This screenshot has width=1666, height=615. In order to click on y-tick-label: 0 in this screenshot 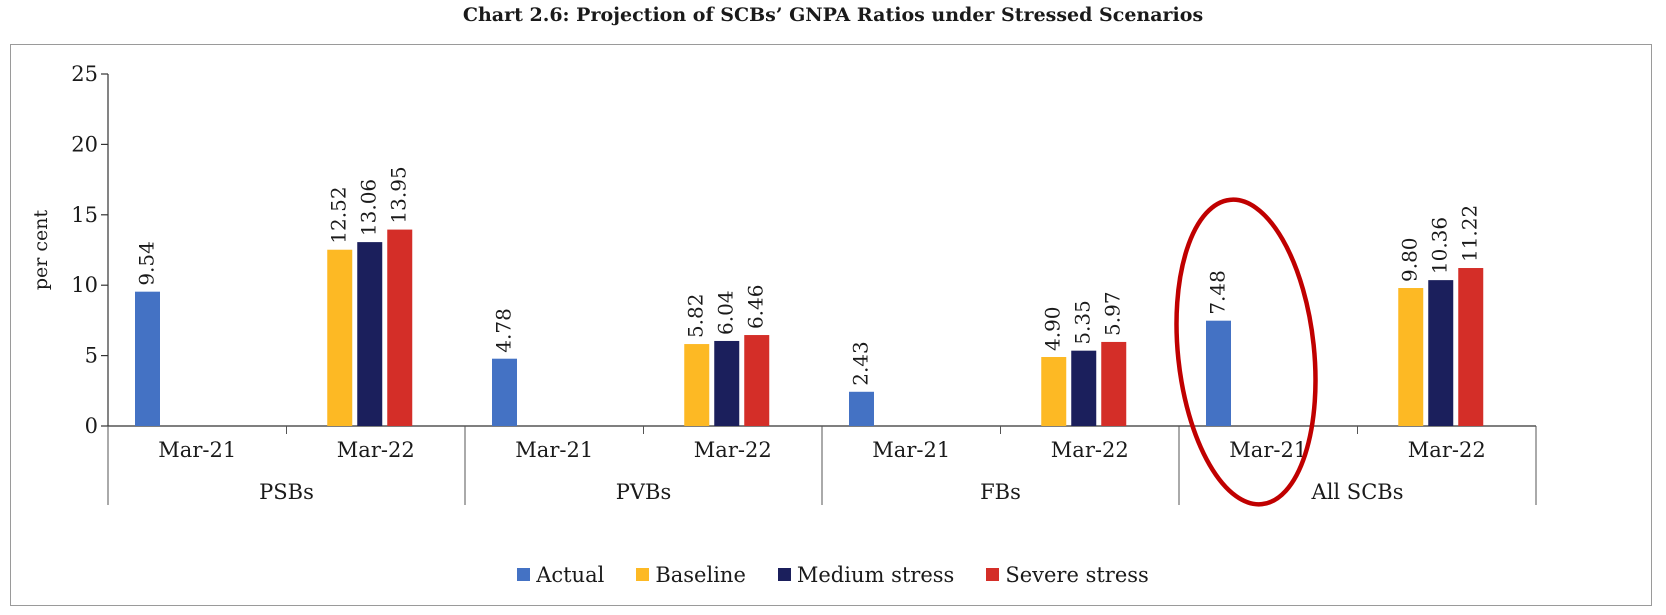, I will do `click(91, 426)`.